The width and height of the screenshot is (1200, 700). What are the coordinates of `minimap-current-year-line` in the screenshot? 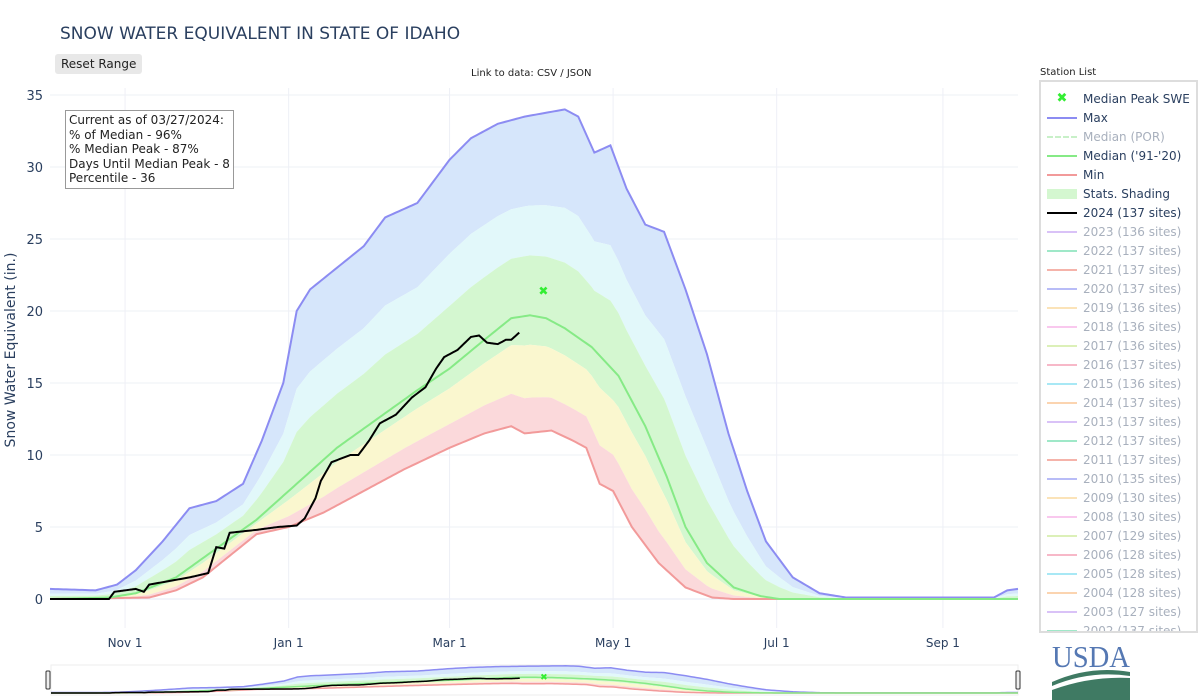 It's located at (285, 685).